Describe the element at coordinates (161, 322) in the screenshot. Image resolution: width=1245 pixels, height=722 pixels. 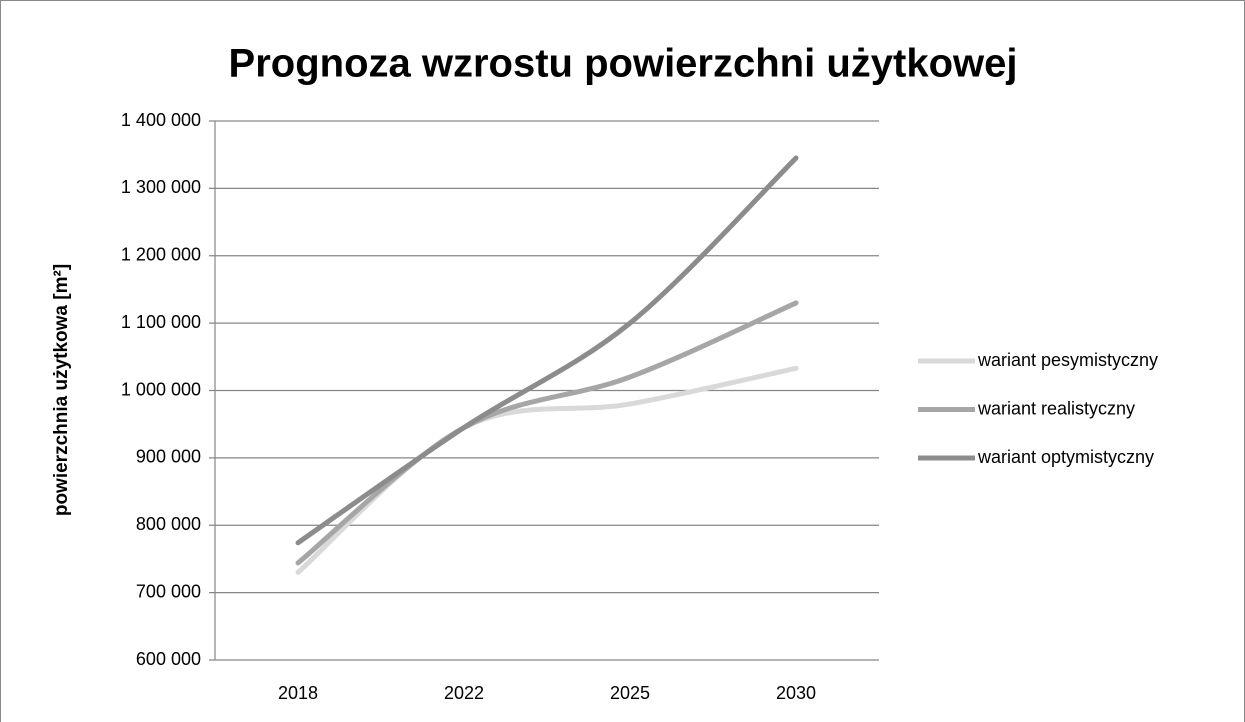
I see `y-tick-label: 1 100 000` at that location.